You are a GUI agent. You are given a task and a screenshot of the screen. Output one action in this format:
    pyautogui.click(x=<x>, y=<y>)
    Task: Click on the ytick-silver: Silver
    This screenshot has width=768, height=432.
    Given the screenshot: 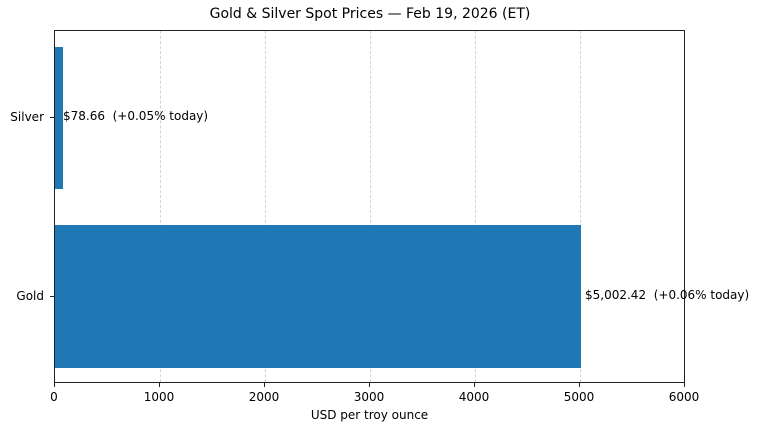 What is the action you would take?
    pyautogui.click(x=27, y=117)
    